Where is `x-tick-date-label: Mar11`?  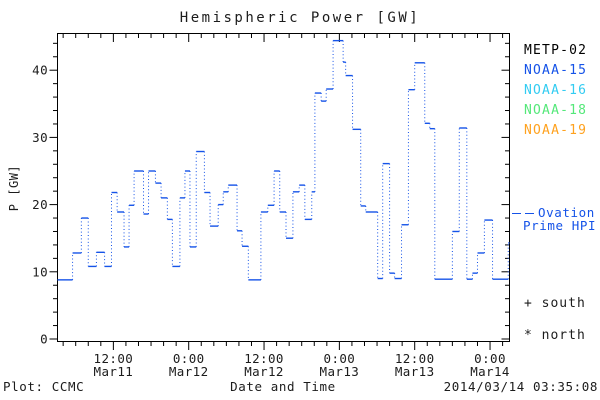
x-tick-date-label: Mar11 is located at coordinates (114, 371).